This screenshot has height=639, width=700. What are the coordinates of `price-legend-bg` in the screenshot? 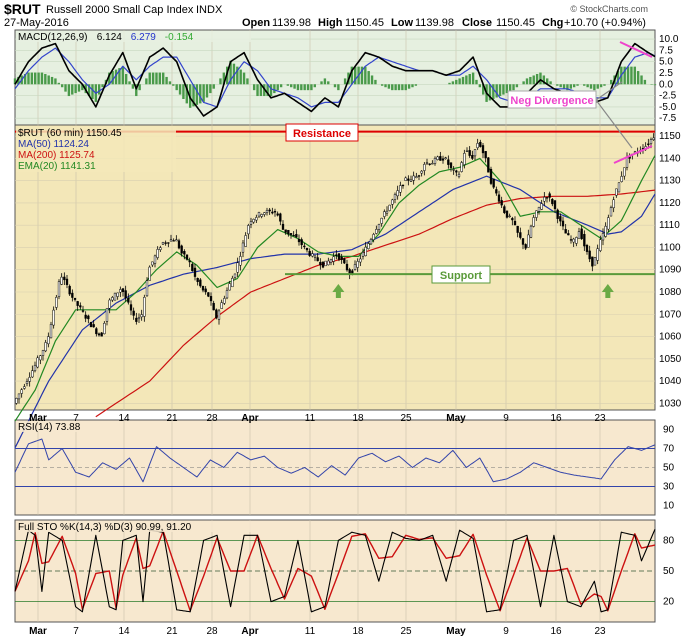 It's located at (96, 149).